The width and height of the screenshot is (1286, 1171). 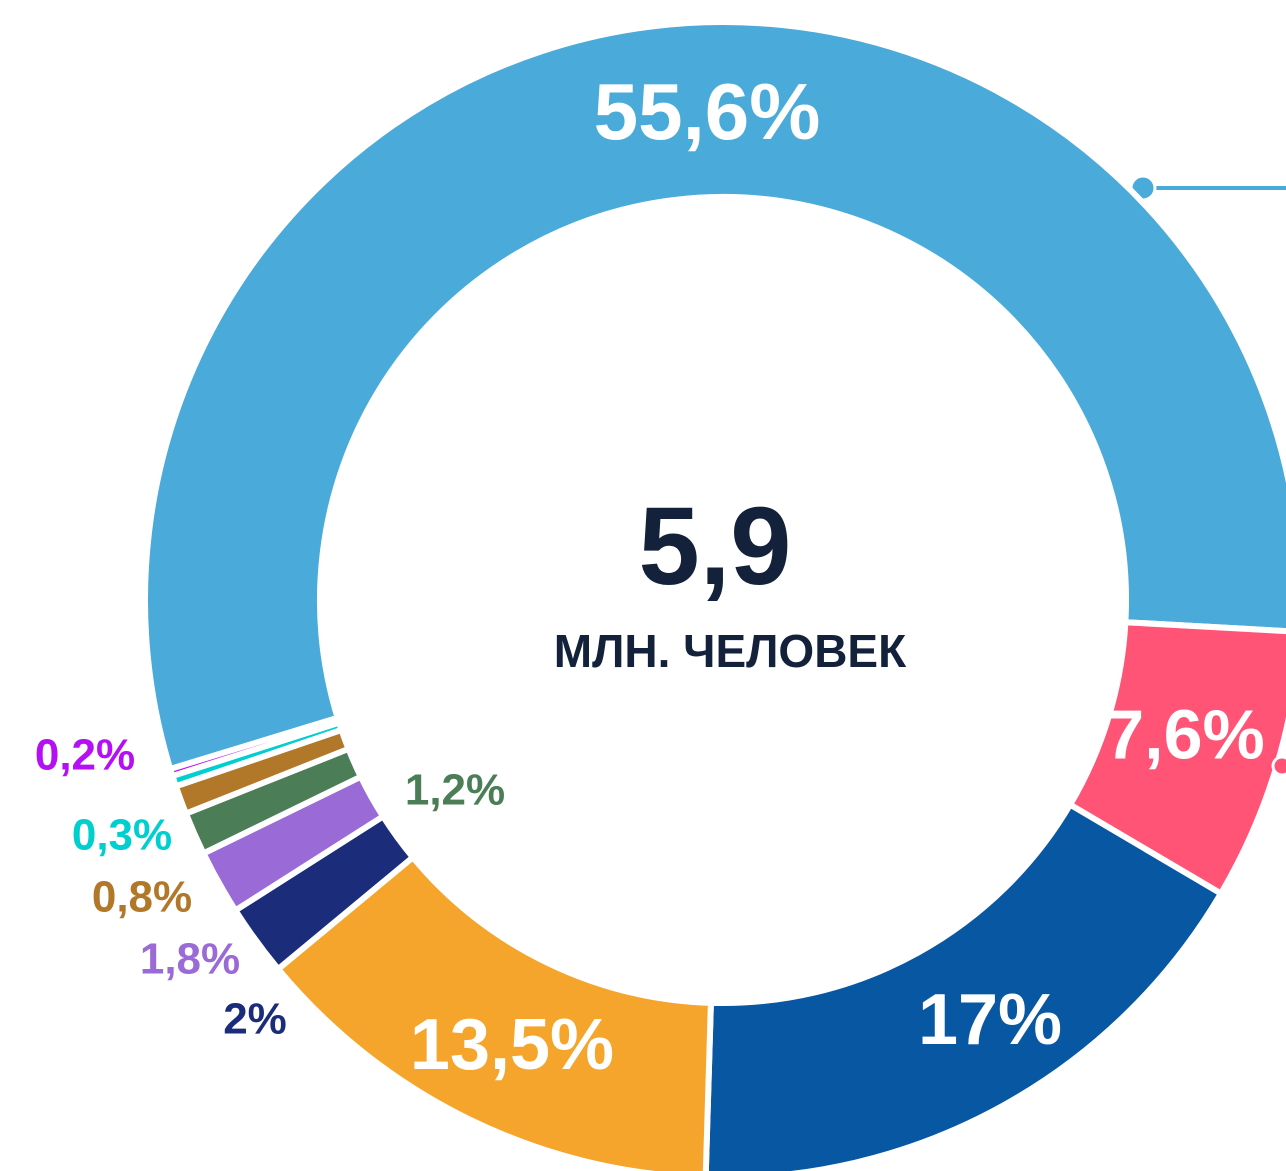 What do you see at coordinates (255, 1019) in the screenshot?
I see `value-label: 2%` at bounding box center [255, 1019].